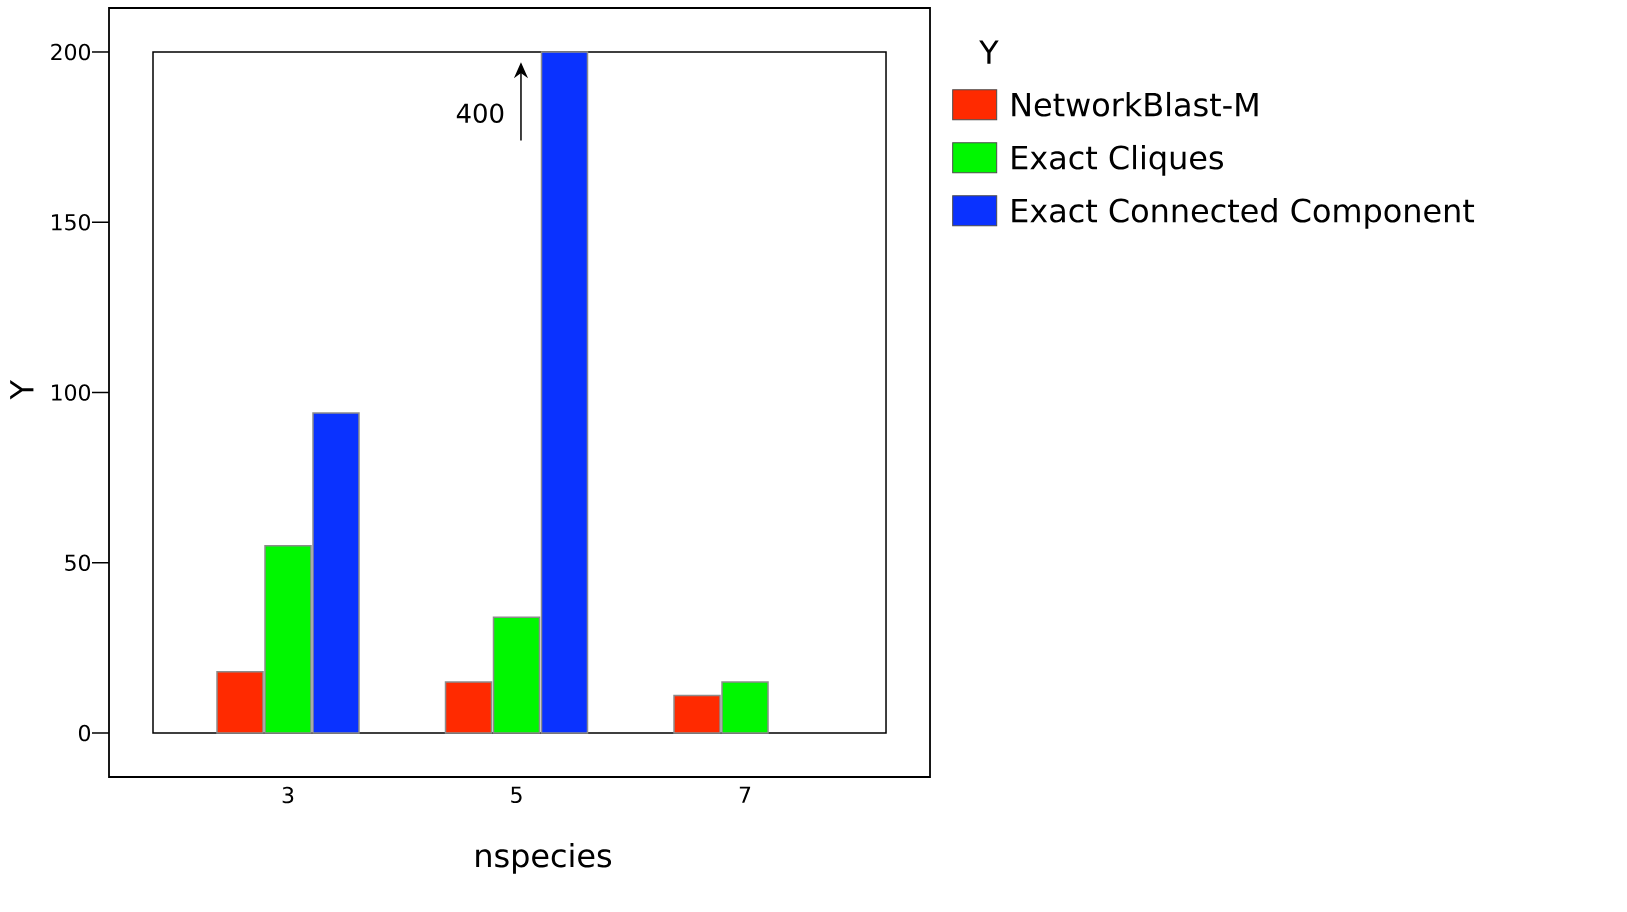 The width and height of the screenshot is (1627, 912). I want to click on x-axis-title: nspecies, so click(544, 858).